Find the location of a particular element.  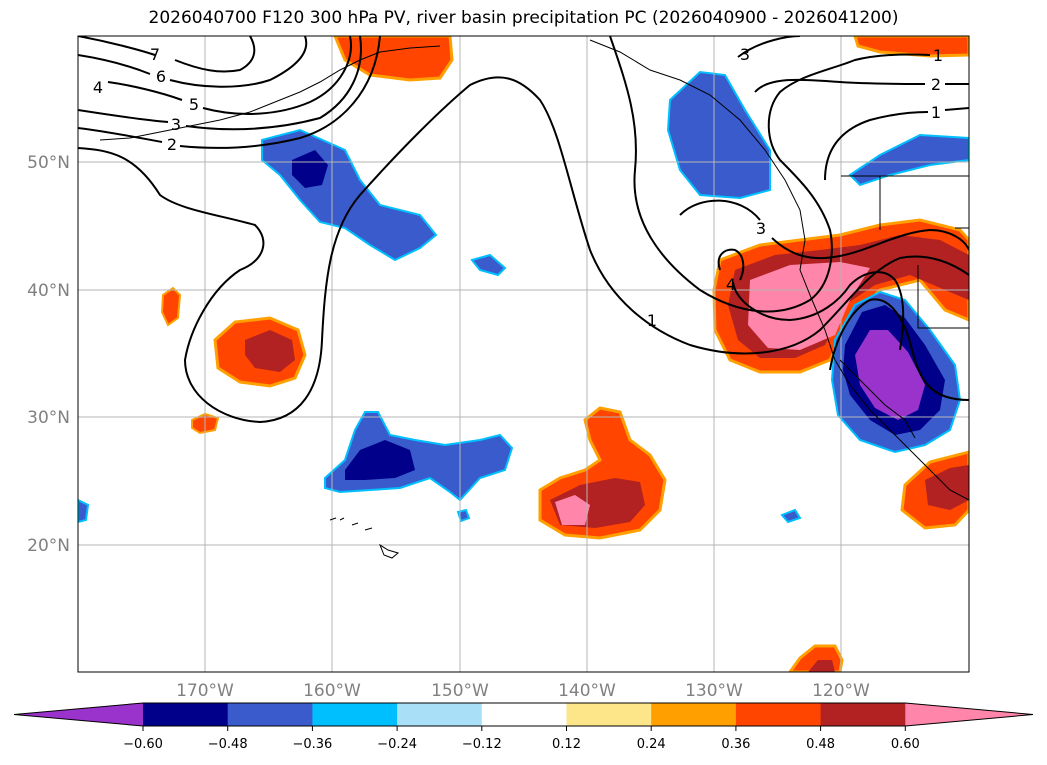

lon-label: 150°W is located at coordinates (460, 691).